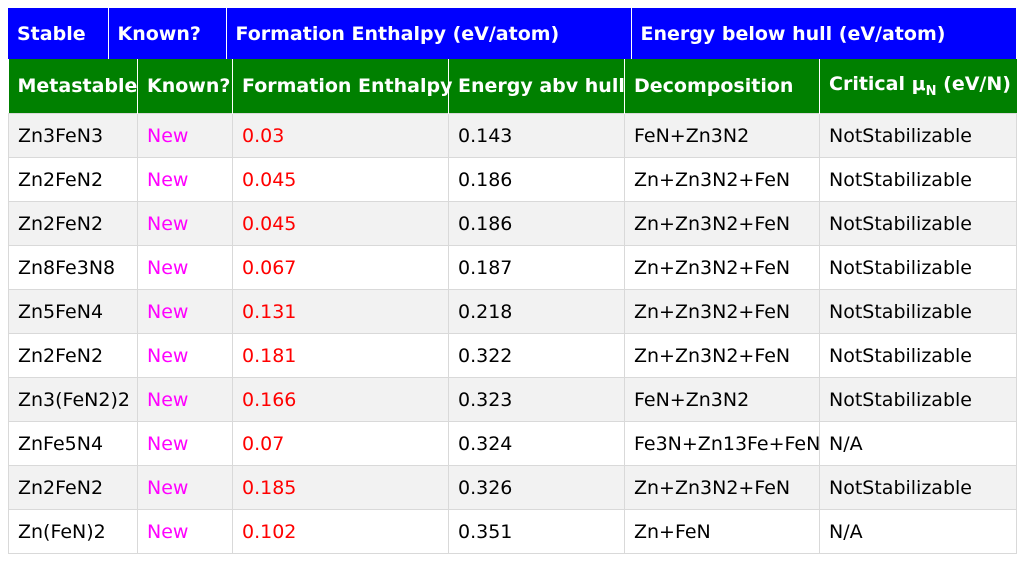  I want to click on header-formation-enthalpy: Formation Enthalpy (eV/atom), so click(429, 33).